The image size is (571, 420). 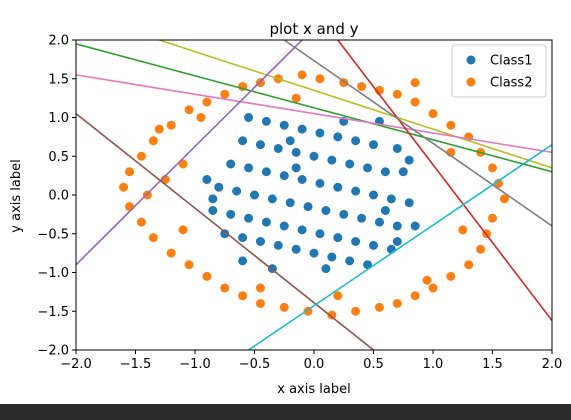 What do you see at coordinates (16, 195) in the screenshot?
I see `y-axis-label: y axis label` at bounding box center [16, 195].